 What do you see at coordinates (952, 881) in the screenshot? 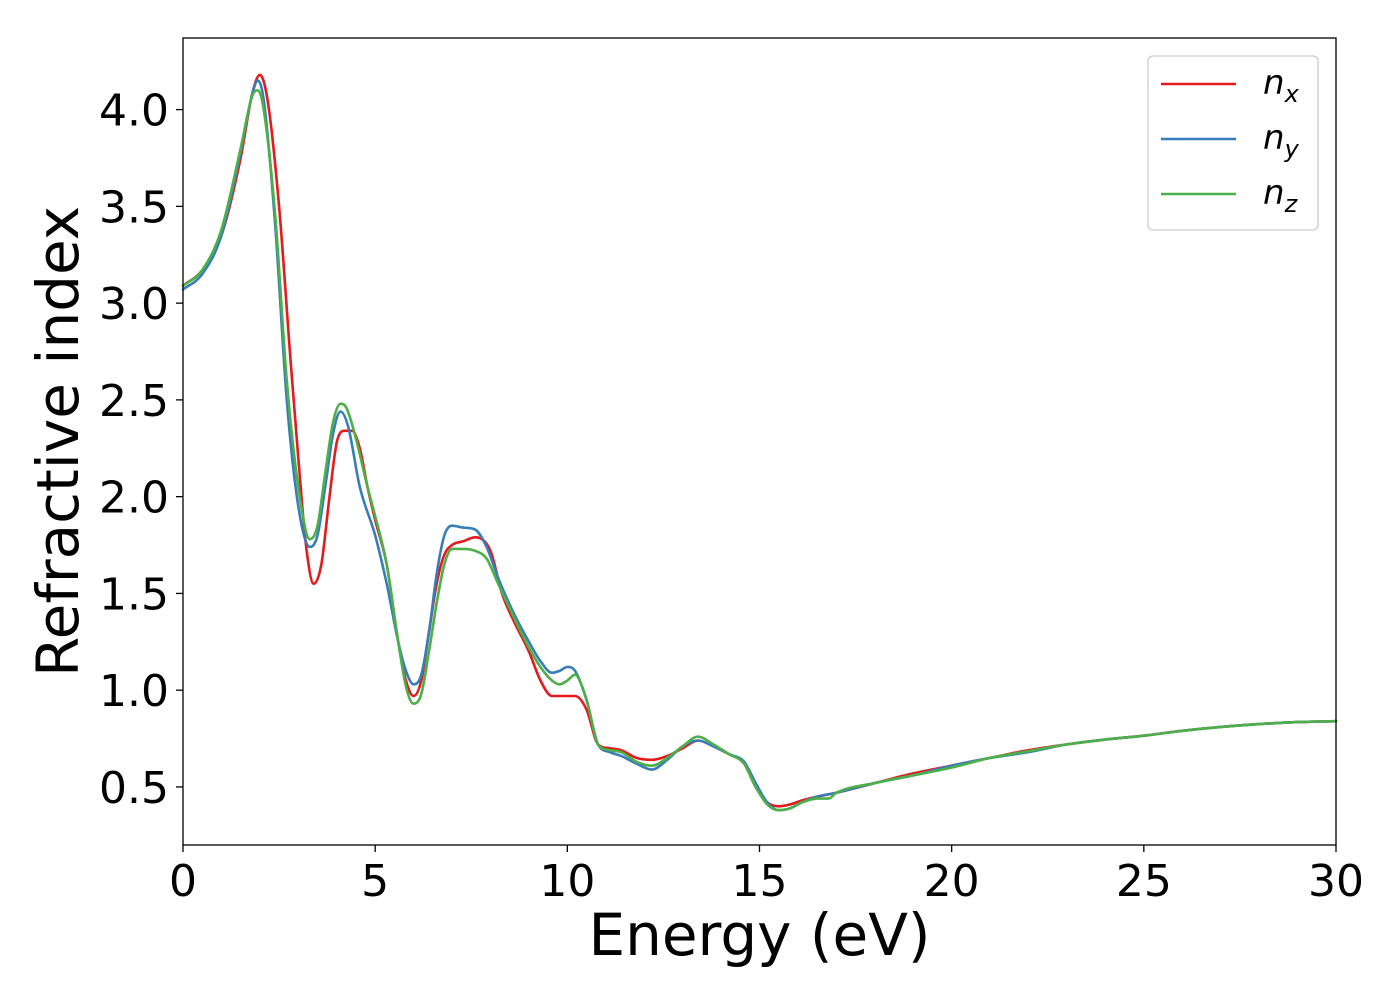
I see `x-tick-label: 20` at bounding box center [952, 881].